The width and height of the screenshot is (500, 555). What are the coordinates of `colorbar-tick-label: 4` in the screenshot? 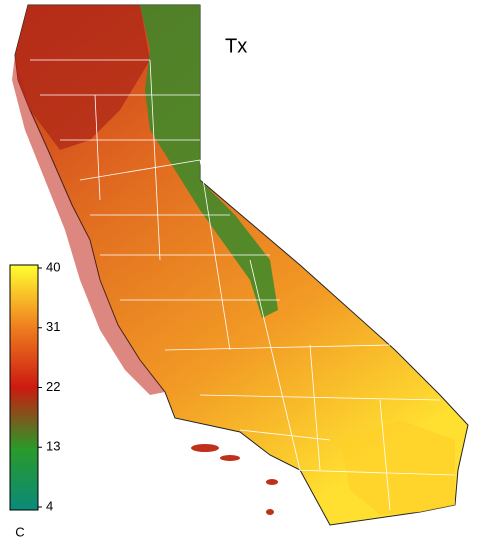 It's located at (49, 505).